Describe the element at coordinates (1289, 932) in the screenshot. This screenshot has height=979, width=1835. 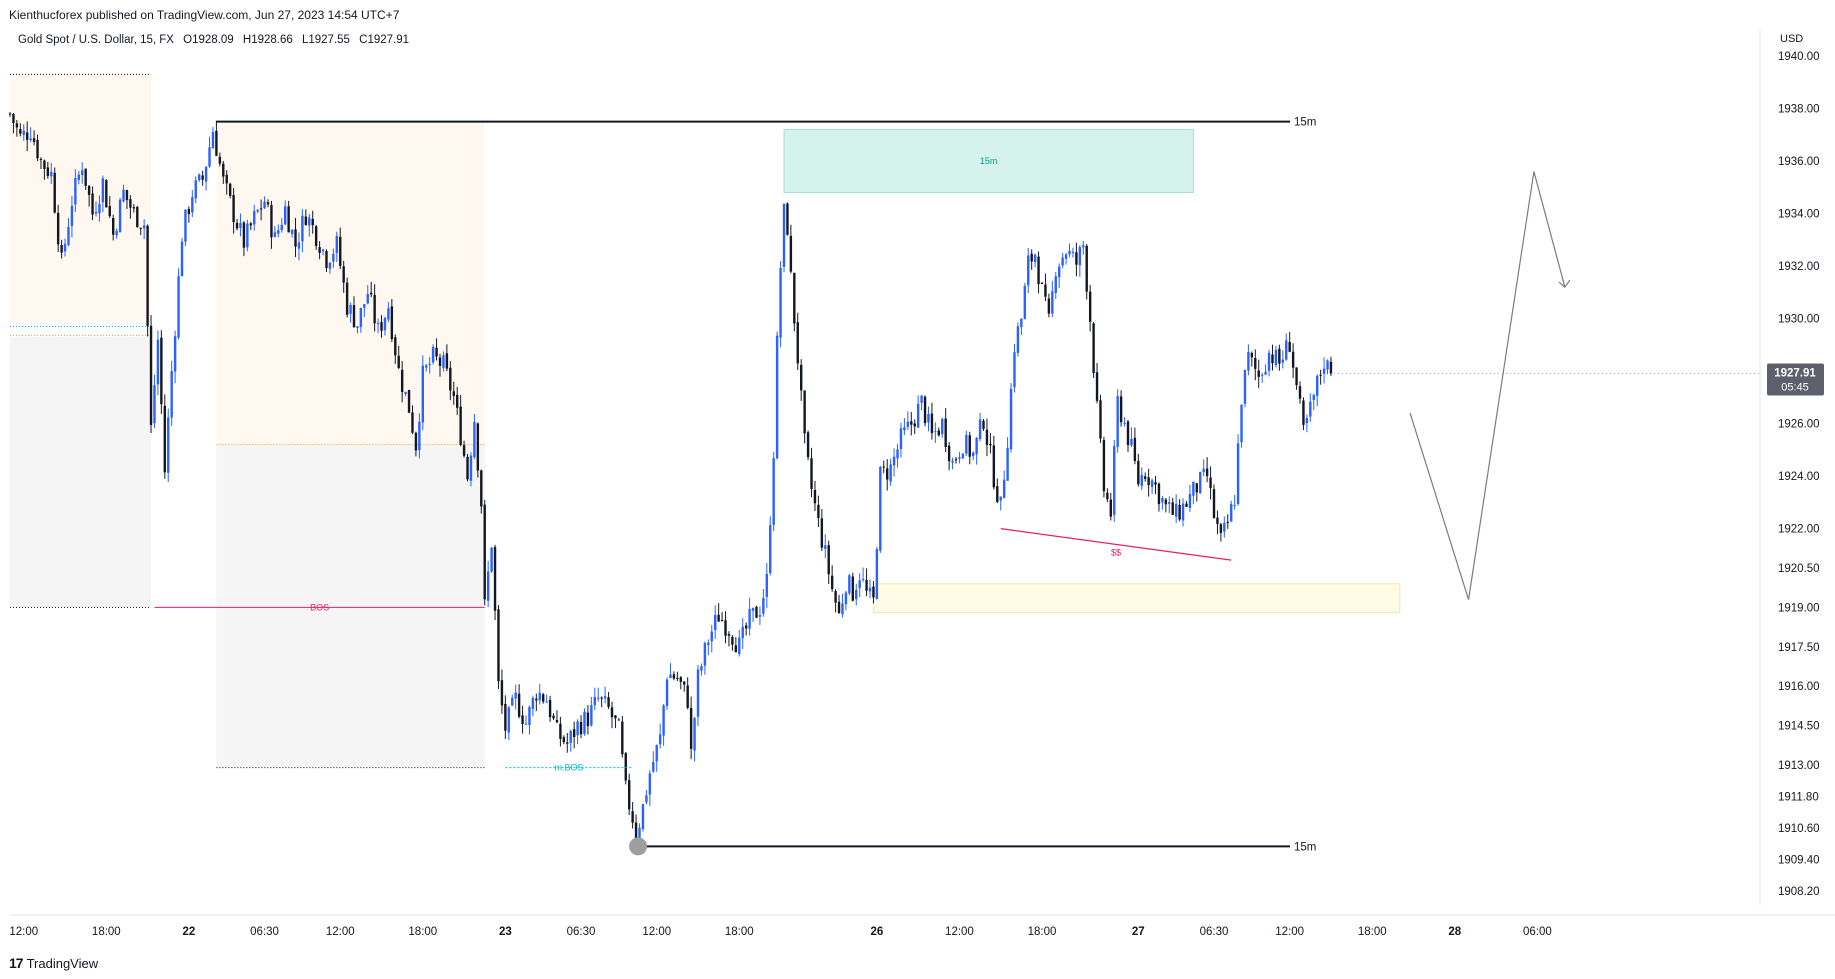
I see `time-tick-label: 12:00` at that location.